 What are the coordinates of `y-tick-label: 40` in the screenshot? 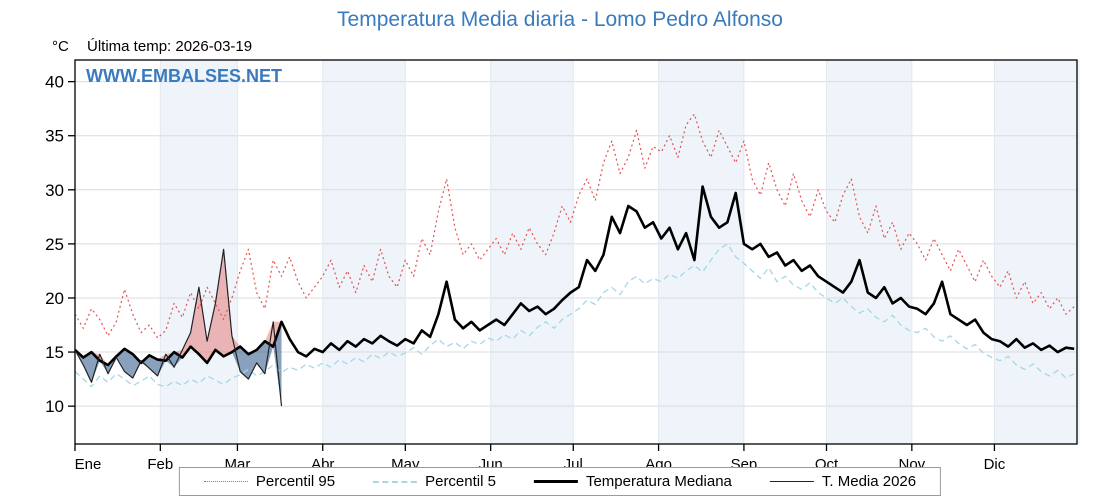 It's located at (54, 82).